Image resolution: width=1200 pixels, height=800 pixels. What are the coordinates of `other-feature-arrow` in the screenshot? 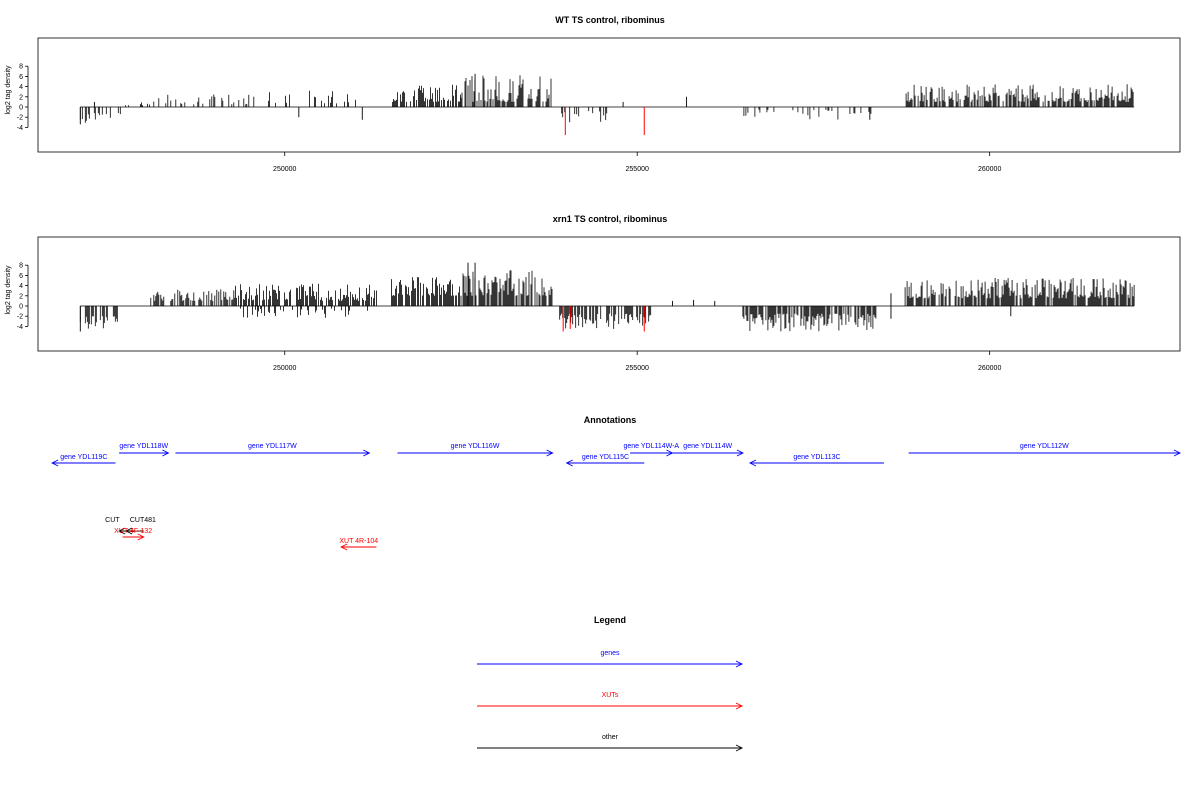 It's located at (134, 531).